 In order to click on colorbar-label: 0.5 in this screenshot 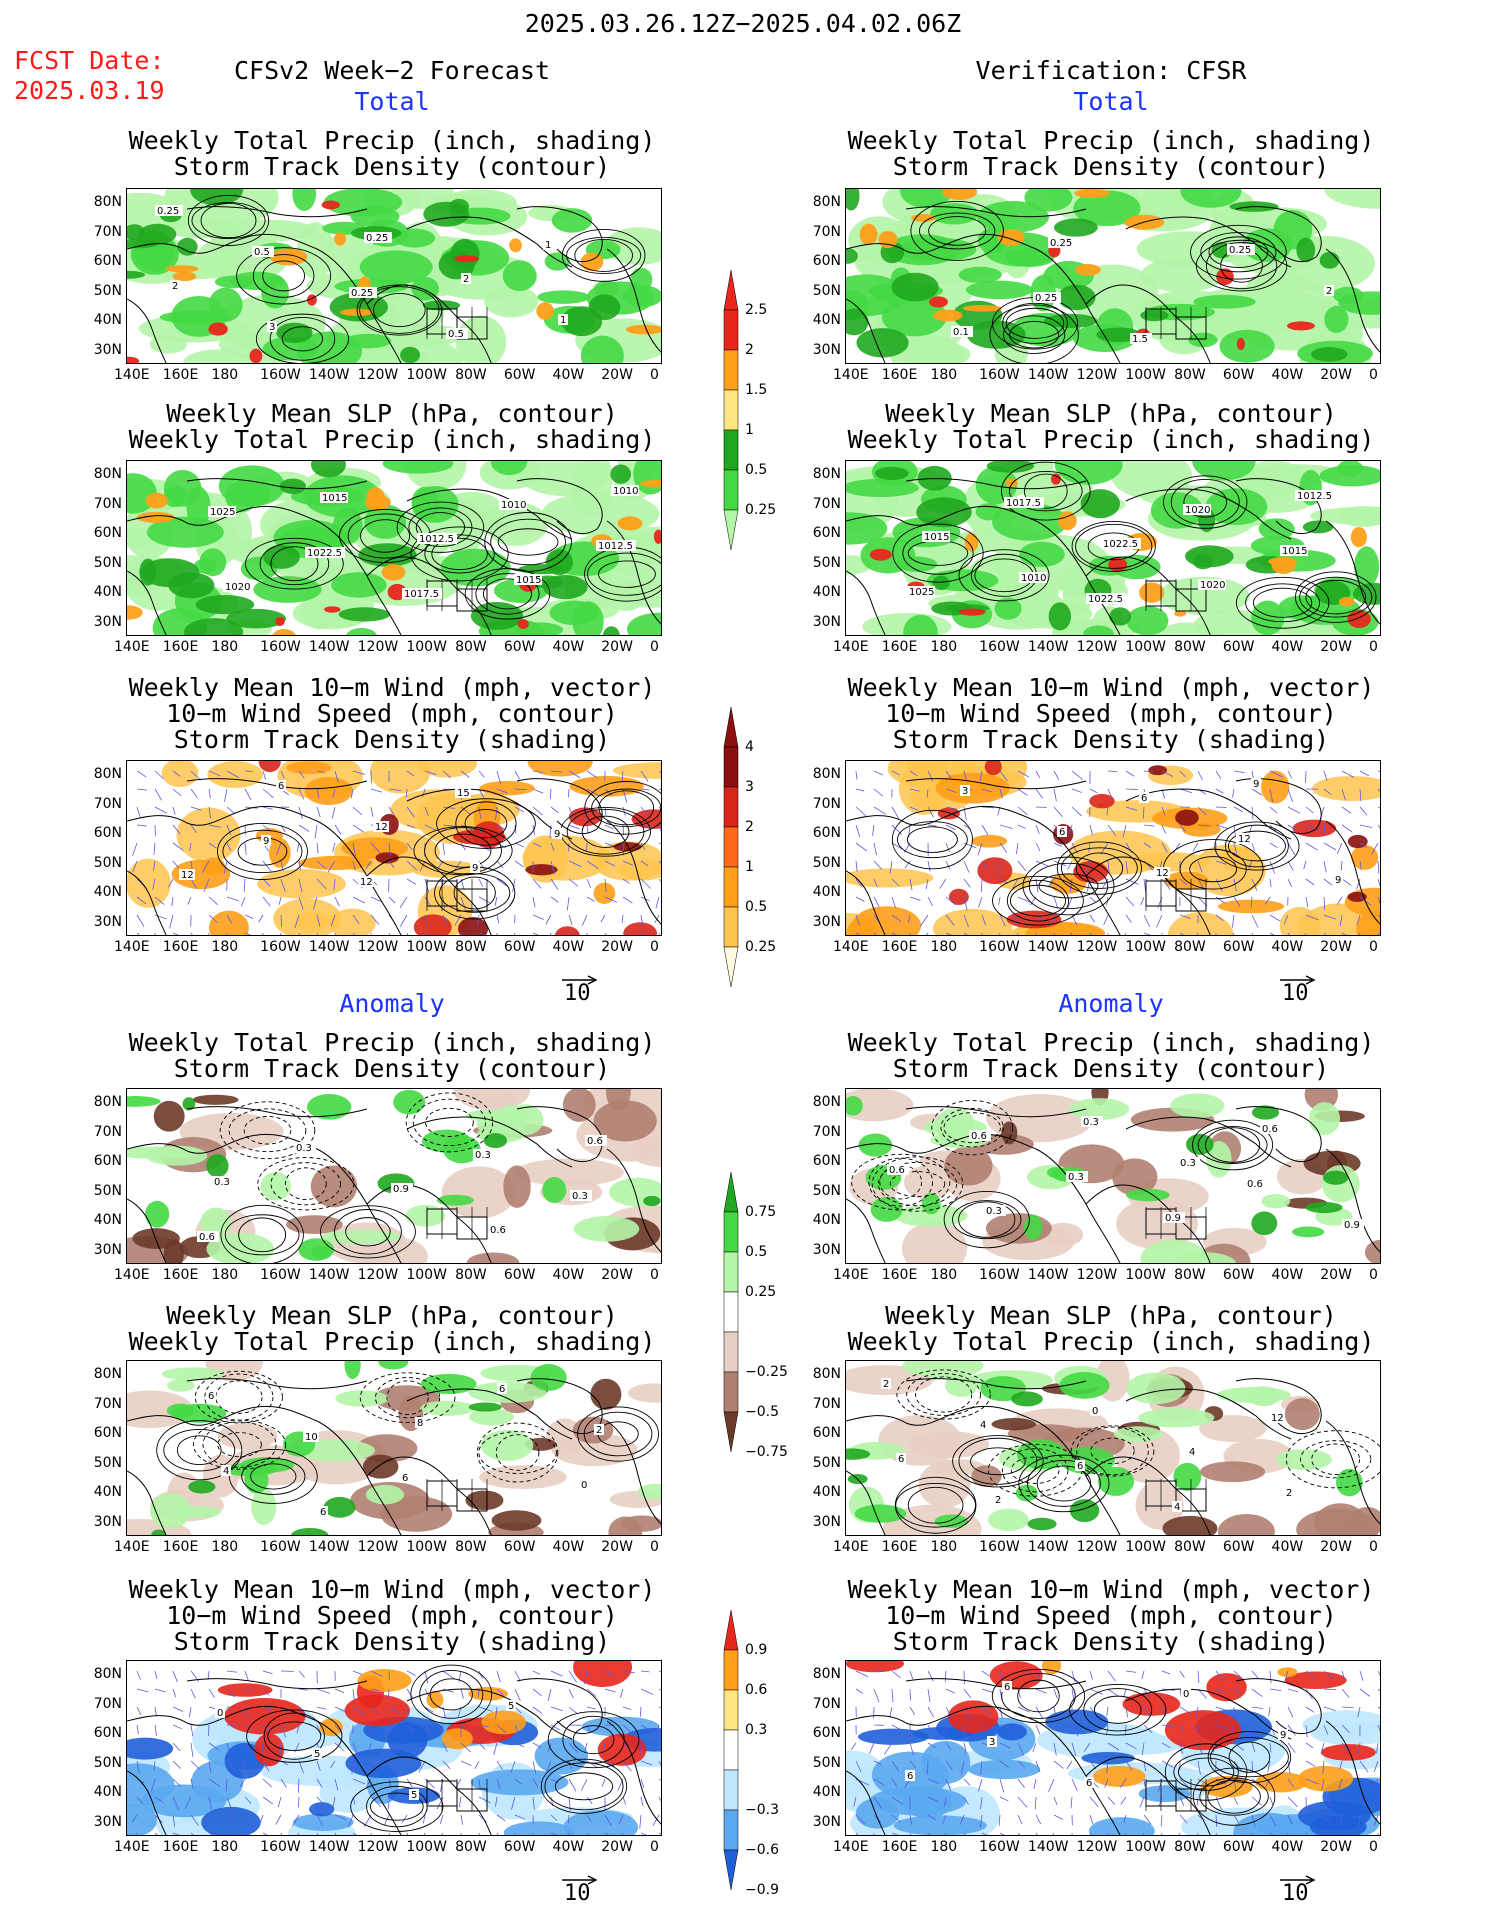, I will do `click(756, 1252)`.